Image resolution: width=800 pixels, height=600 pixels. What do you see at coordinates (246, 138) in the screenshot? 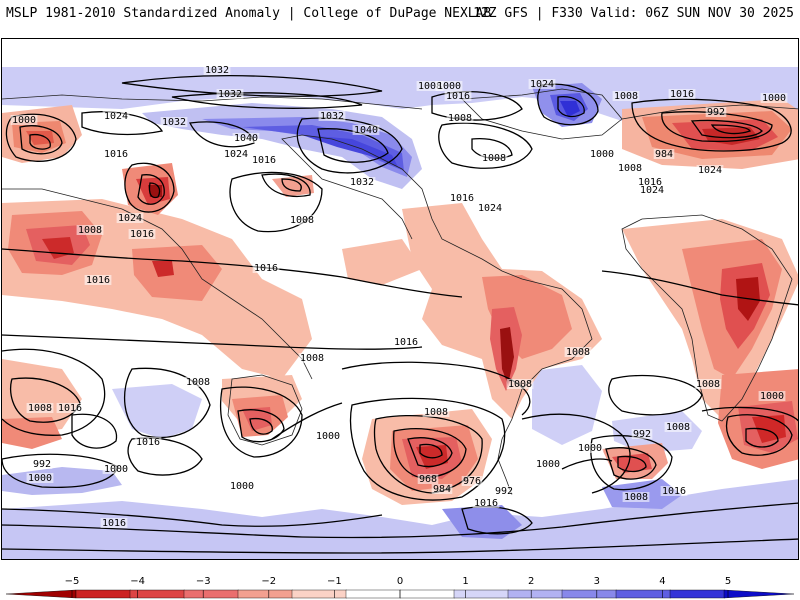
I see `isobar-label: 1040` at bounding box center [246, 138].